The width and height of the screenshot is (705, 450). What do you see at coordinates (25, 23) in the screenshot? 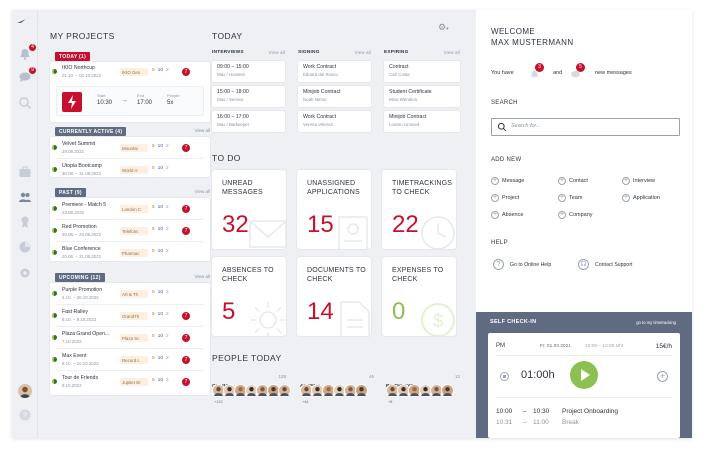
I see `logo-icon` at bounding box center [25, 23].